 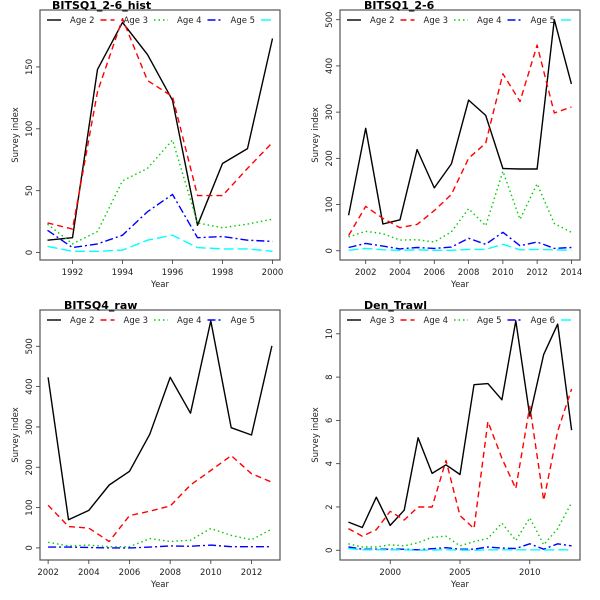 I want to click on x-tick-label: 1998, so click(x=223, y=273).